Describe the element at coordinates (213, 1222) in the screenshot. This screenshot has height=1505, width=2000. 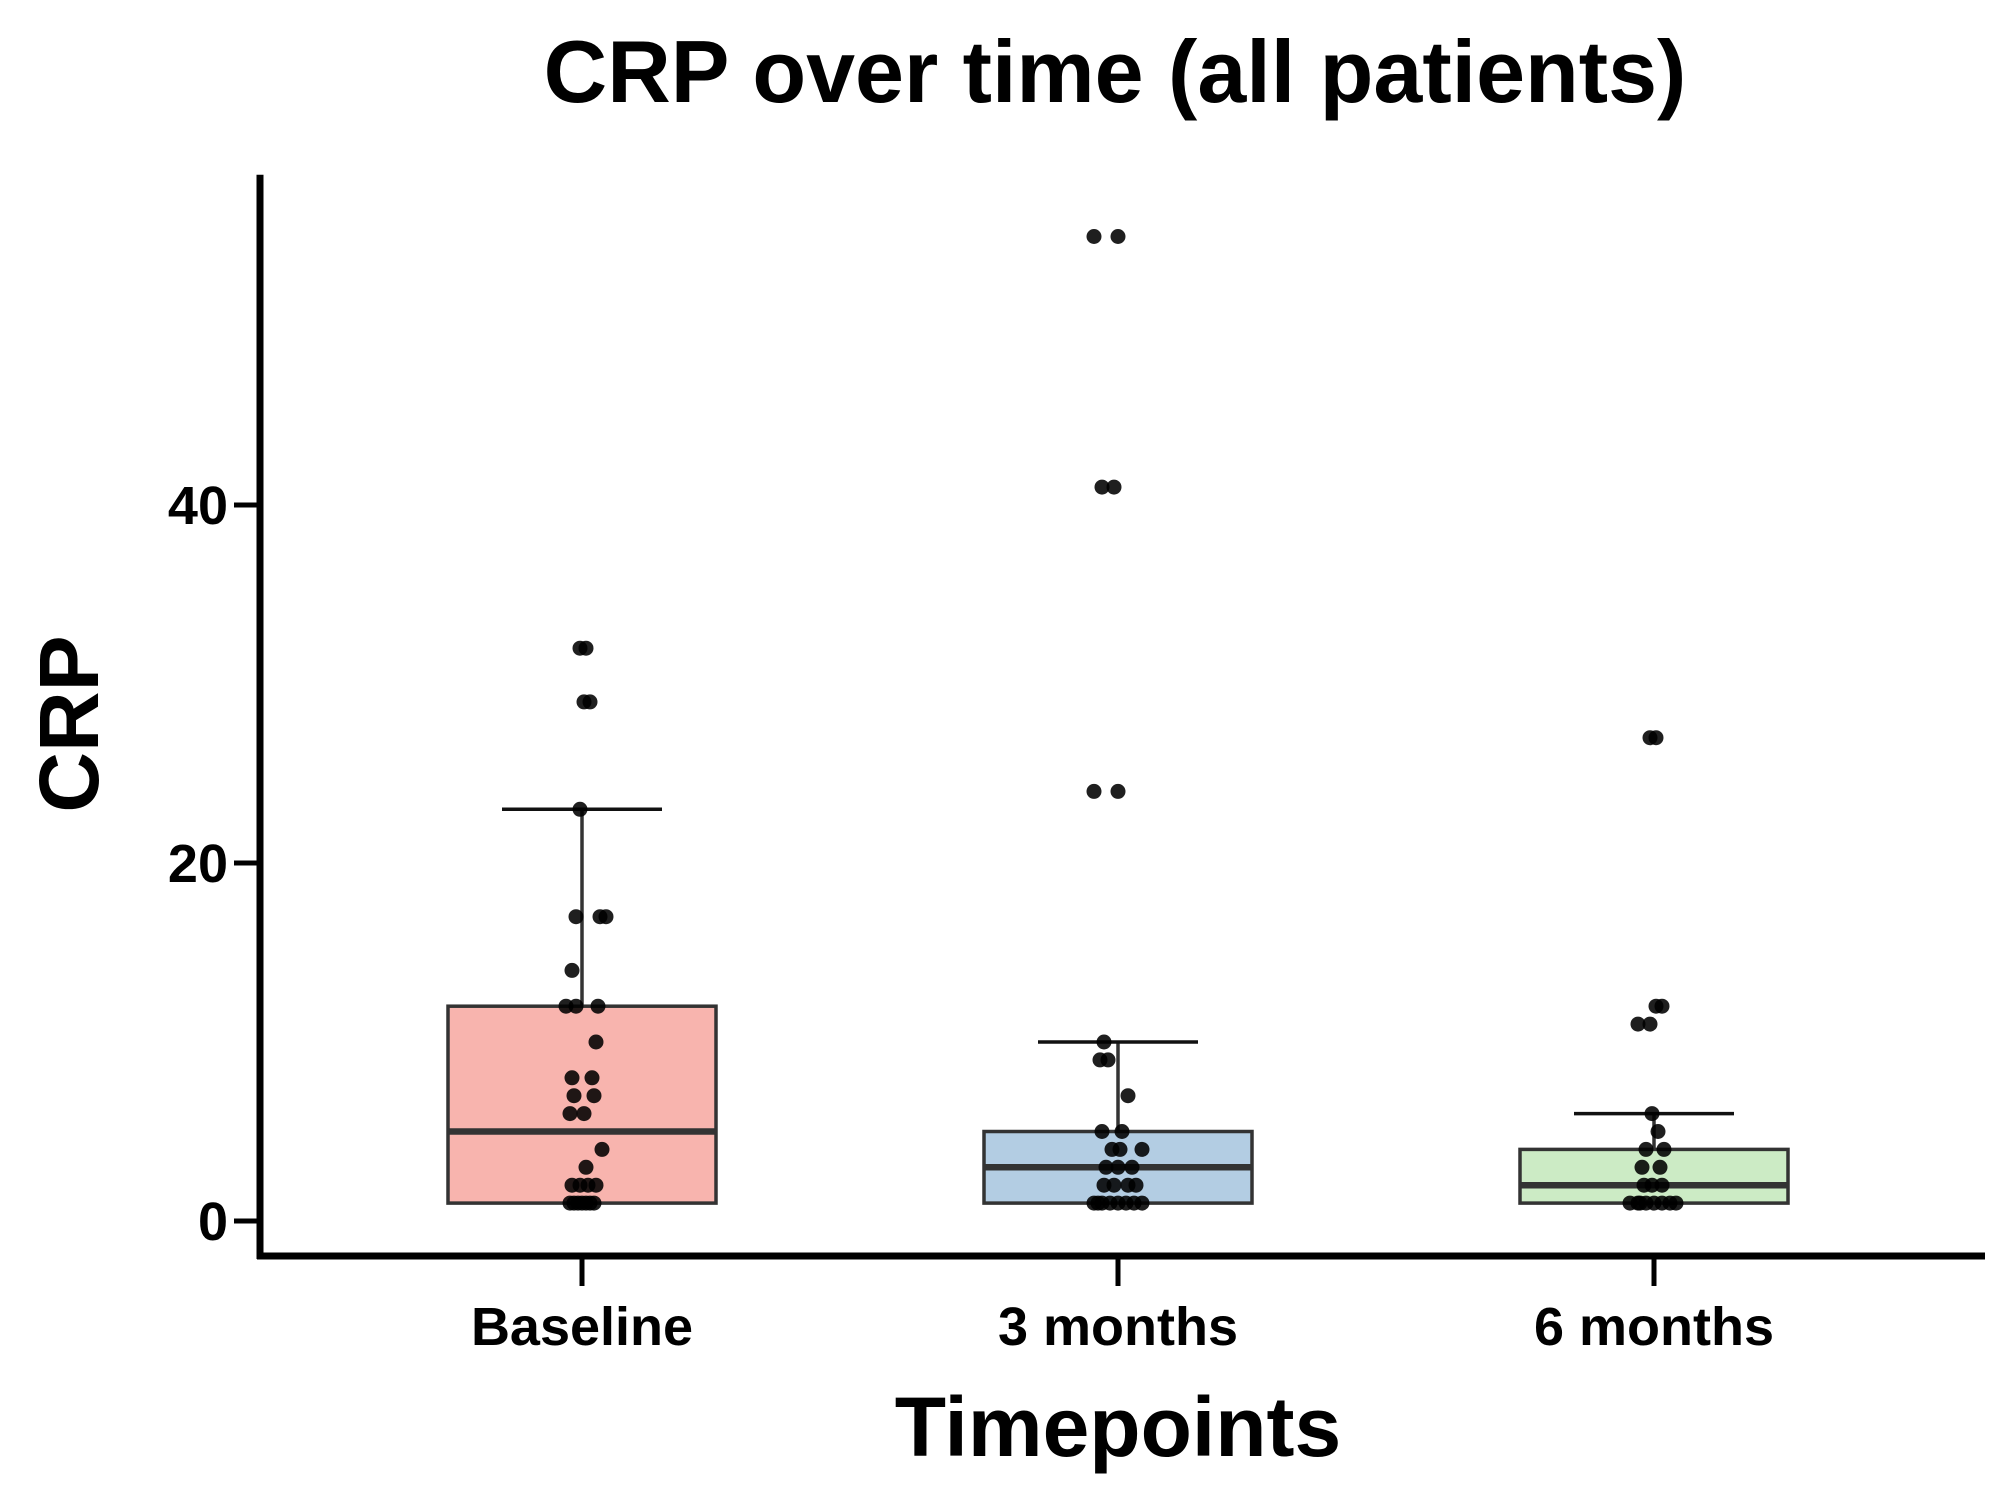
I see `y-tick-label: 0` at that location.